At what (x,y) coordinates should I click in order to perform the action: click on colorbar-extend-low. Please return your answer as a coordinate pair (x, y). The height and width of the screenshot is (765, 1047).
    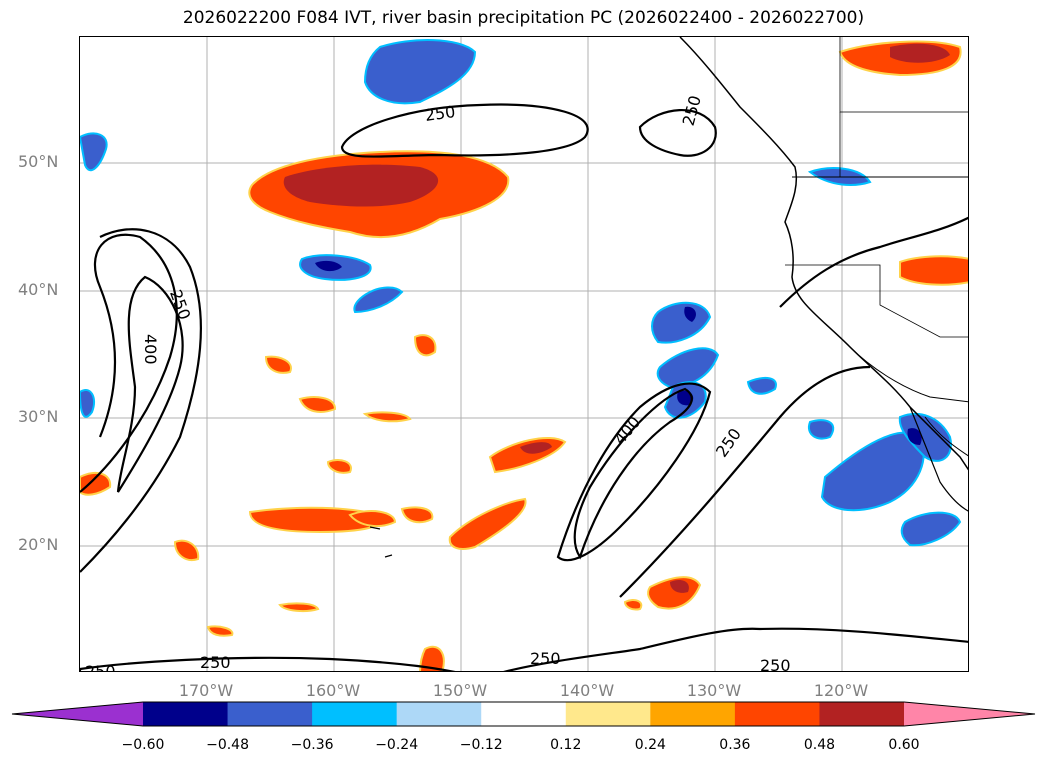
    Looking at the image, I should click on (77, 714).